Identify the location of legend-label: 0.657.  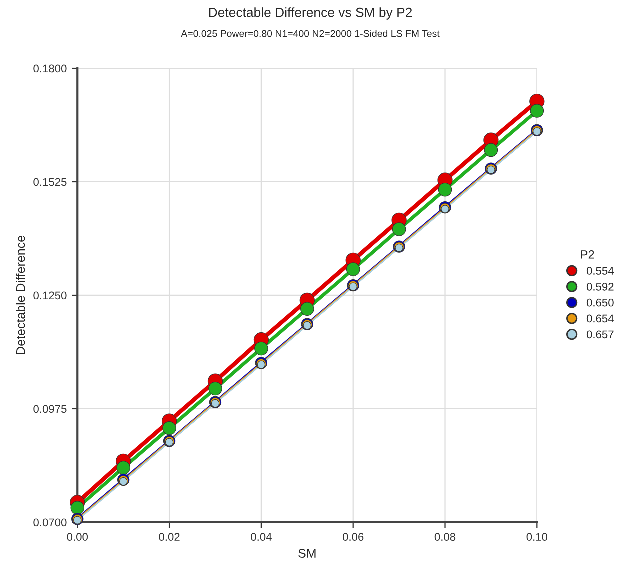
(600, 334).